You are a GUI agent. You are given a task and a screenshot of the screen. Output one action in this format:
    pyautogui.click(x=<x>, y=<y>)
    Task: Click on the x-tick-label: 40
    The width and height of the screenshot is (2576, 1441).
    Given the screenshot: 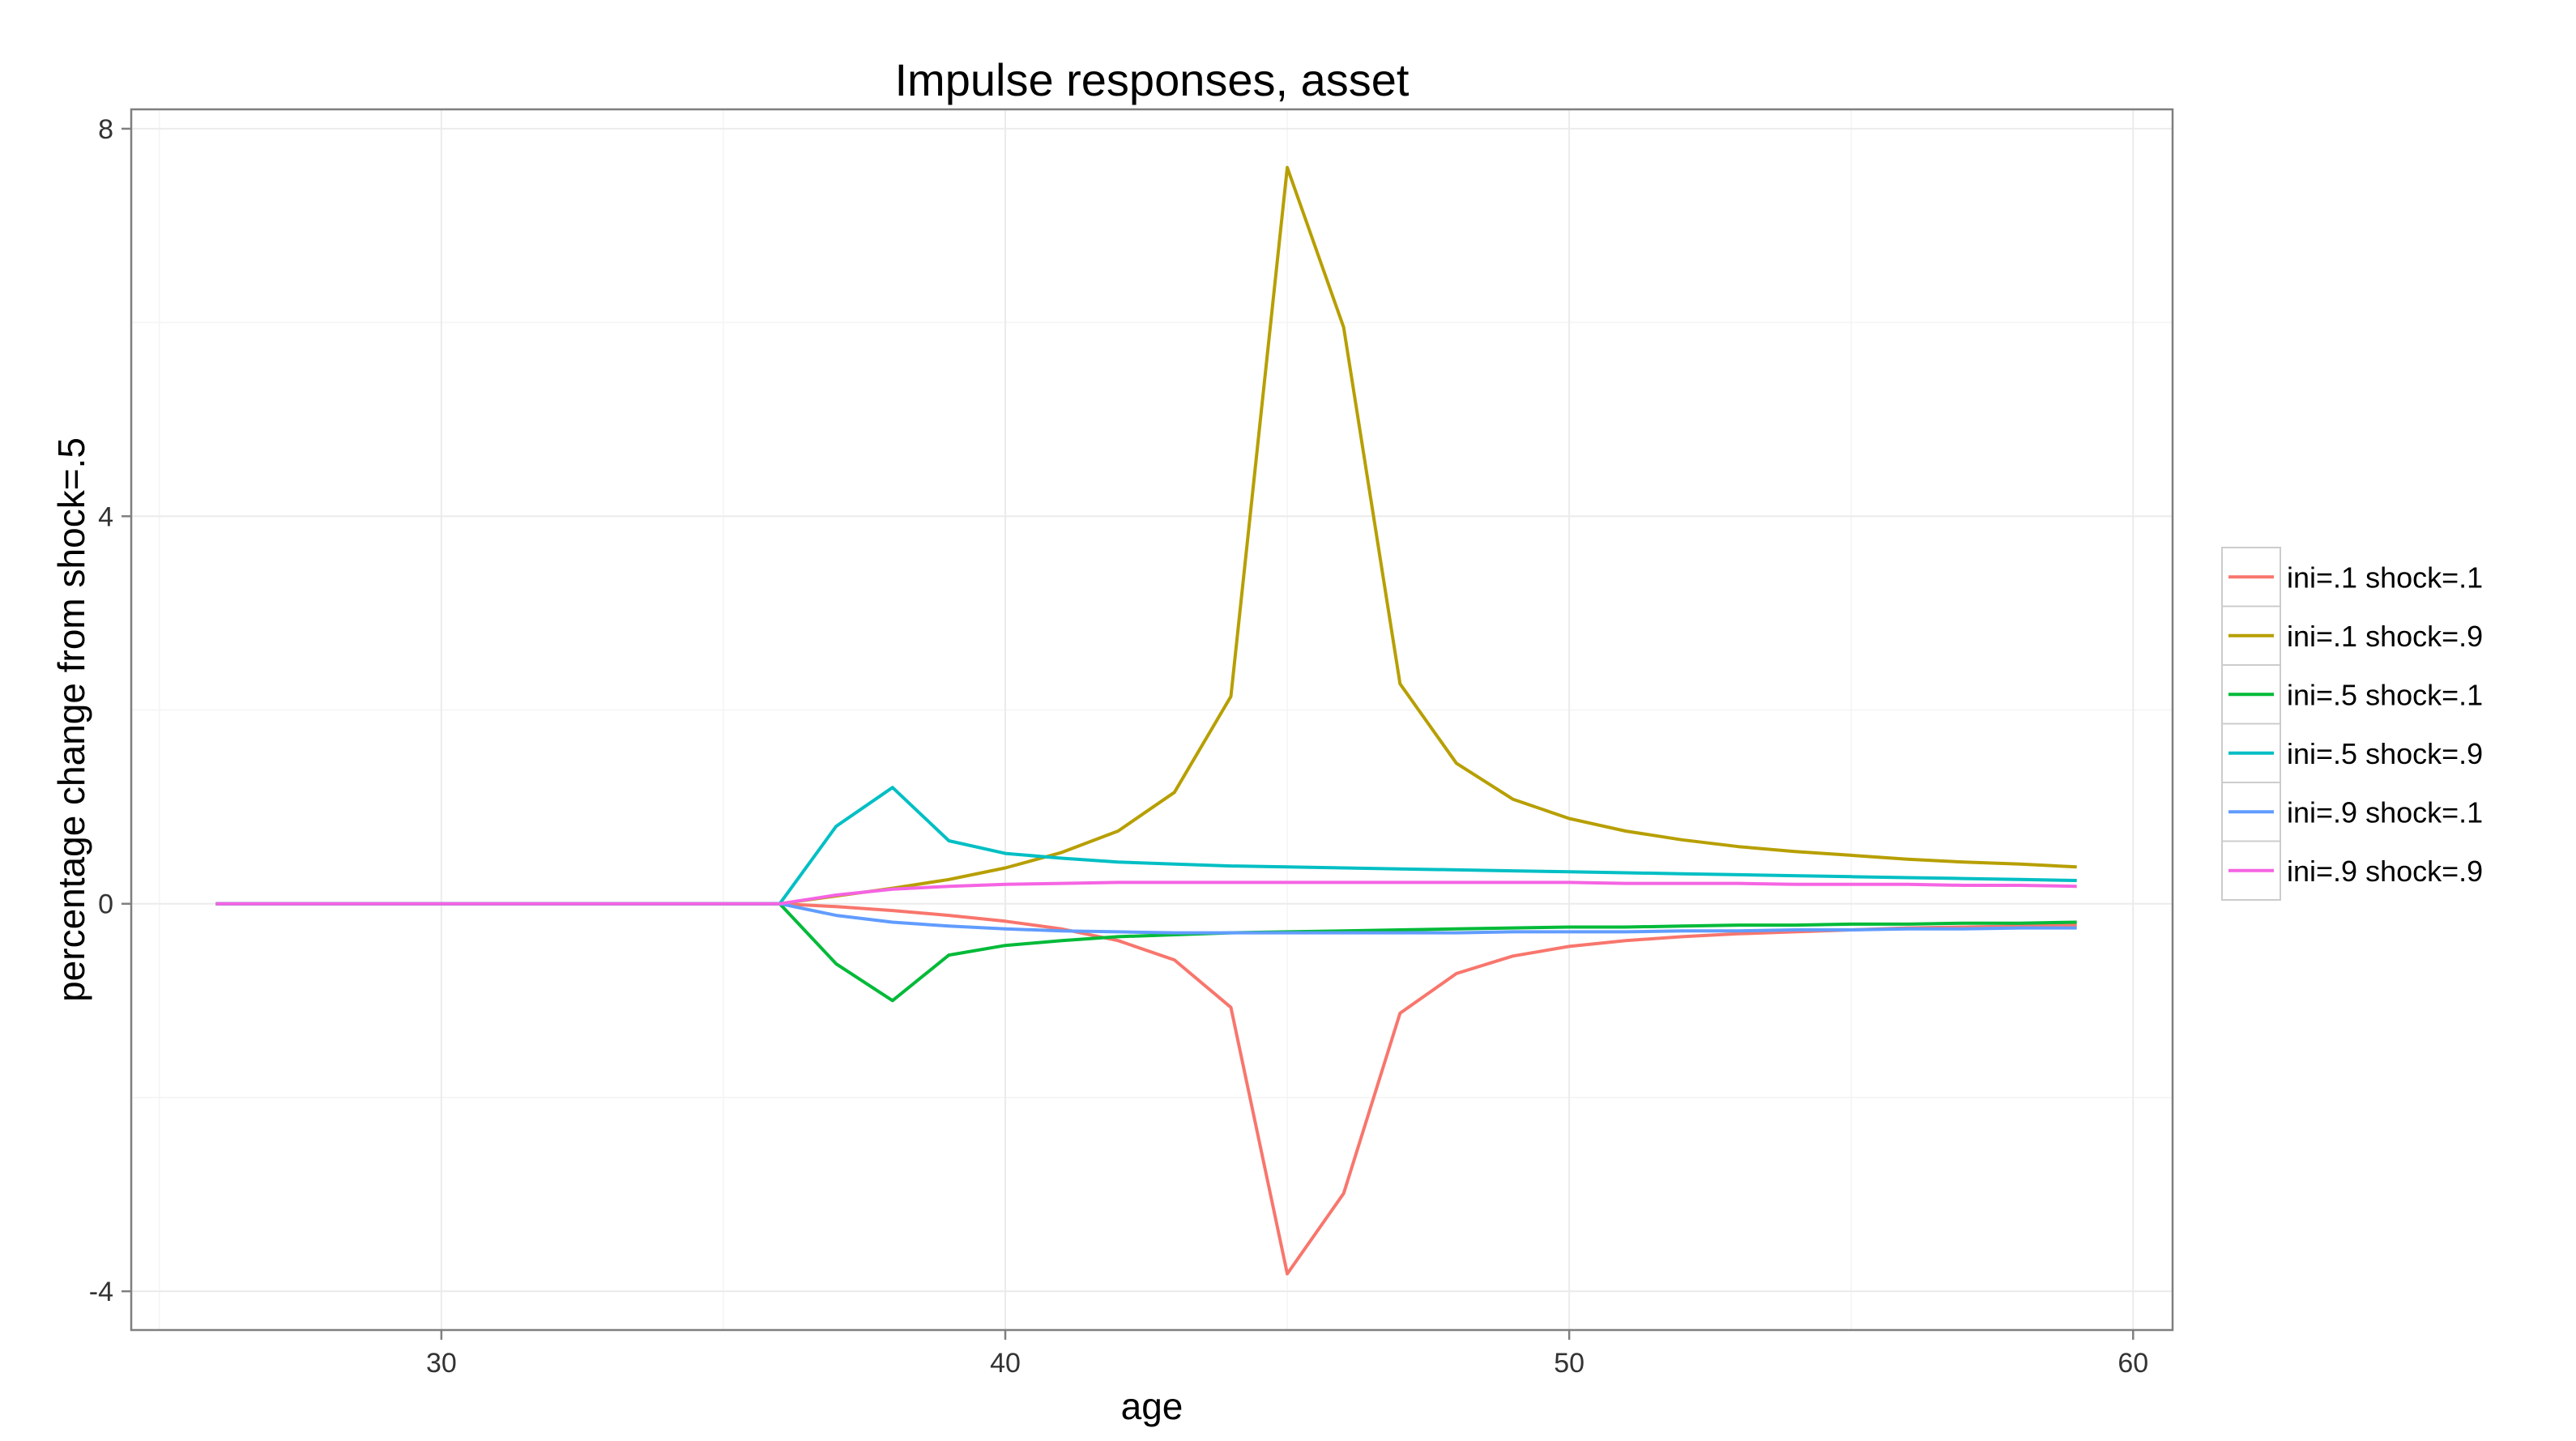 What is the action you would take?
    pyautogui.click(x=1006, y=1364)
    